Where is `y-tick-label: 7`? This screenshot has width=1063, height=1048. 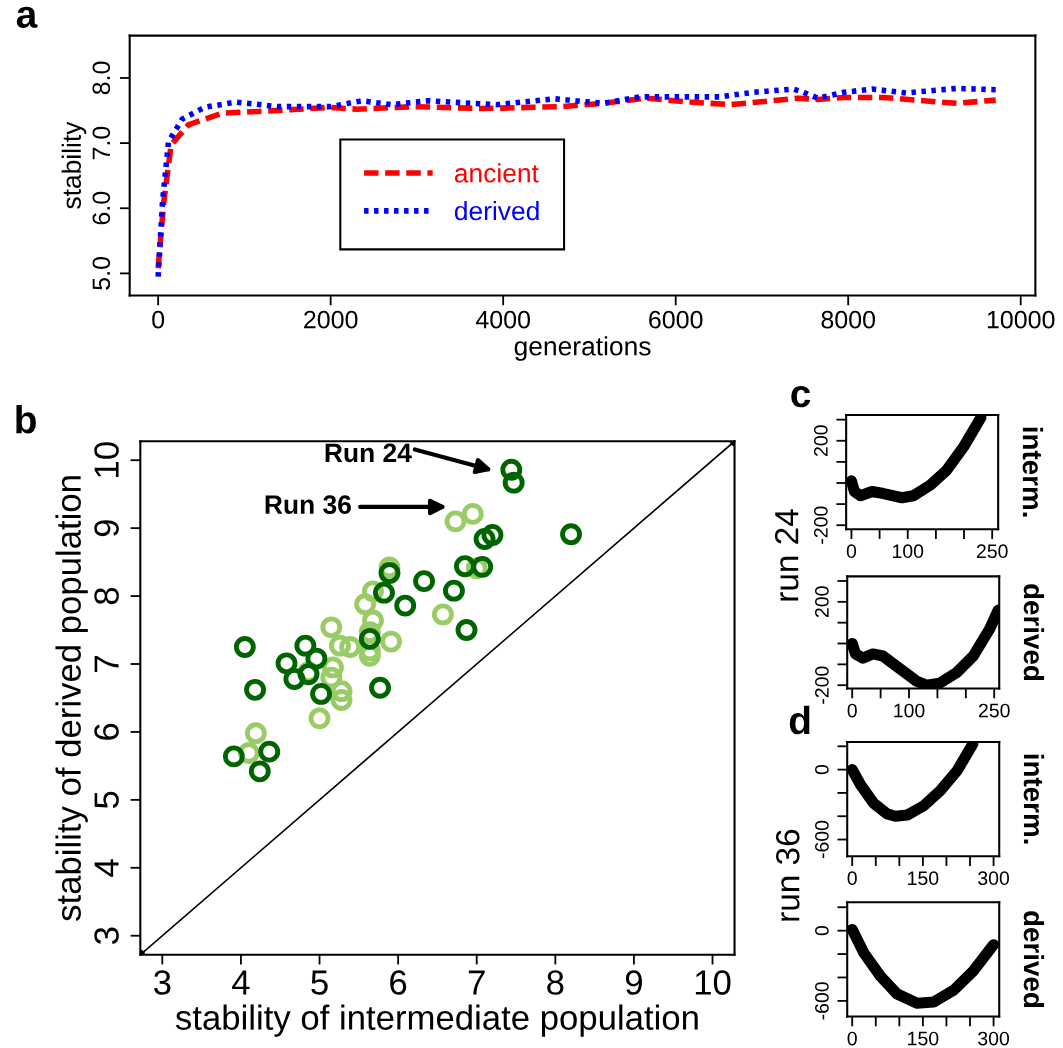 y-tick-label: 7 is located at coordinates (106, 664).